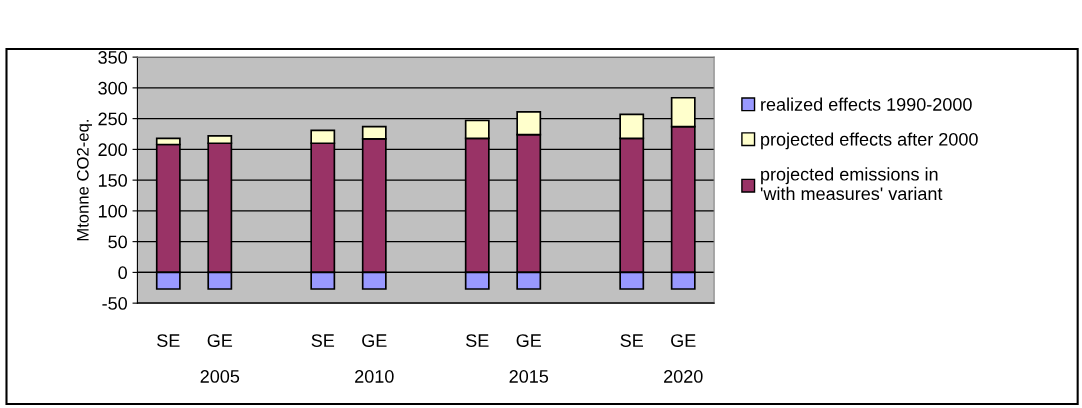 This screenshot has height=408, width=1082. I want to click on text: 2010, so click(374, 376).